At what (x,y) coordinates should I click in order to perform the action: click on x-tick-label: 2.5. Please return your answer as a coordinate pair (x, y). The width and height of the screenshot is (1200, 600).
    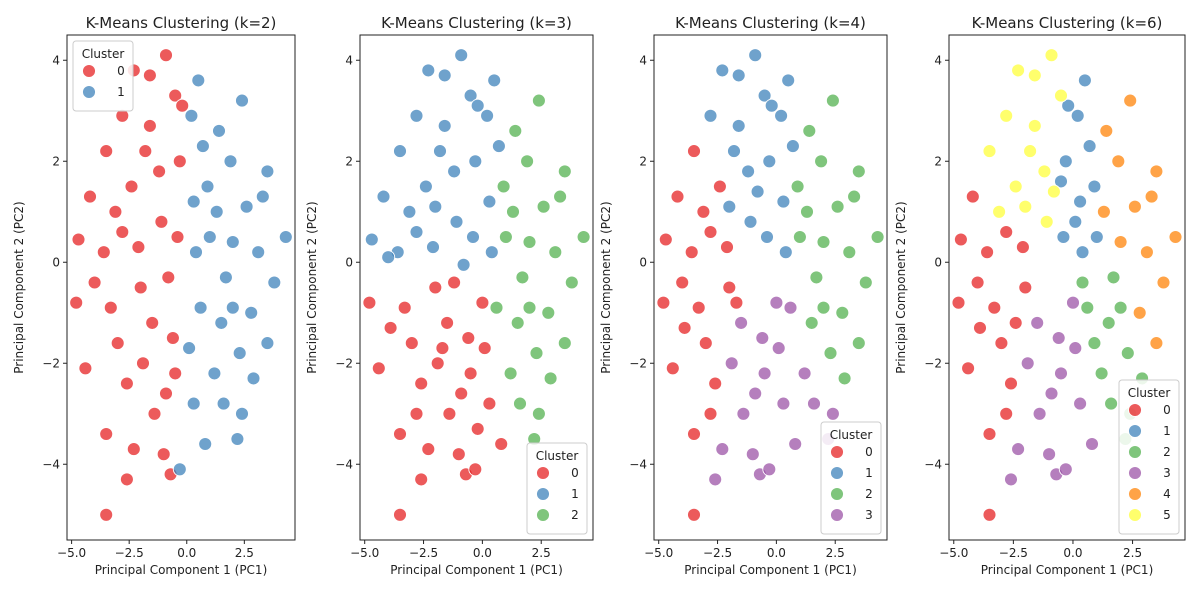
    Looking at the image, I should click on (541, 553).